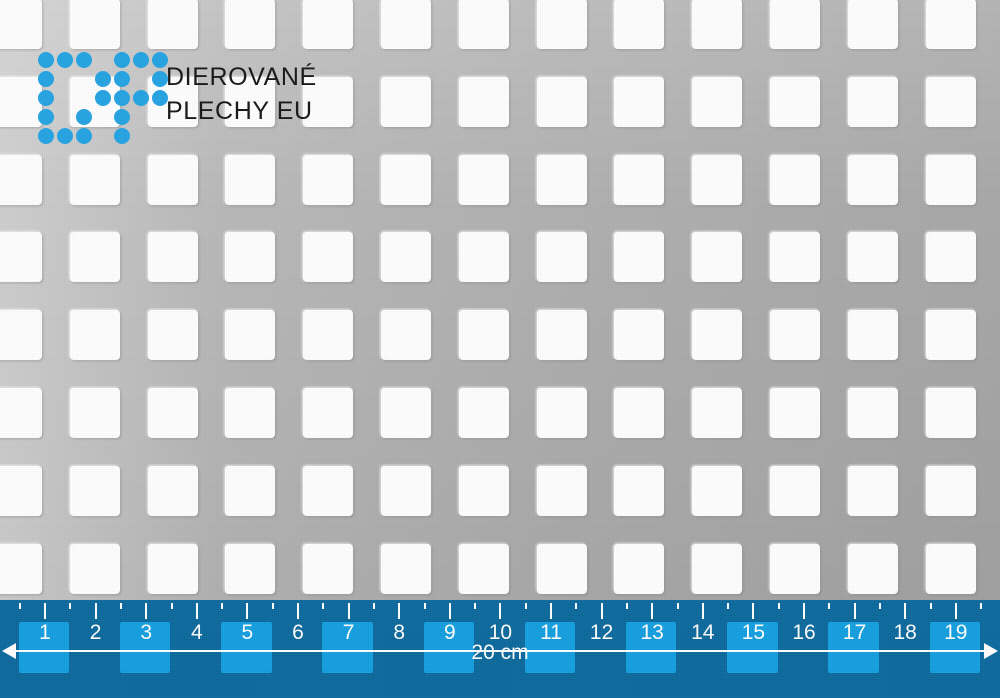 Image resolution: width=1000 pixels, height=698 pixels. I want to click on ruler-number: 8, so click(399, 632).